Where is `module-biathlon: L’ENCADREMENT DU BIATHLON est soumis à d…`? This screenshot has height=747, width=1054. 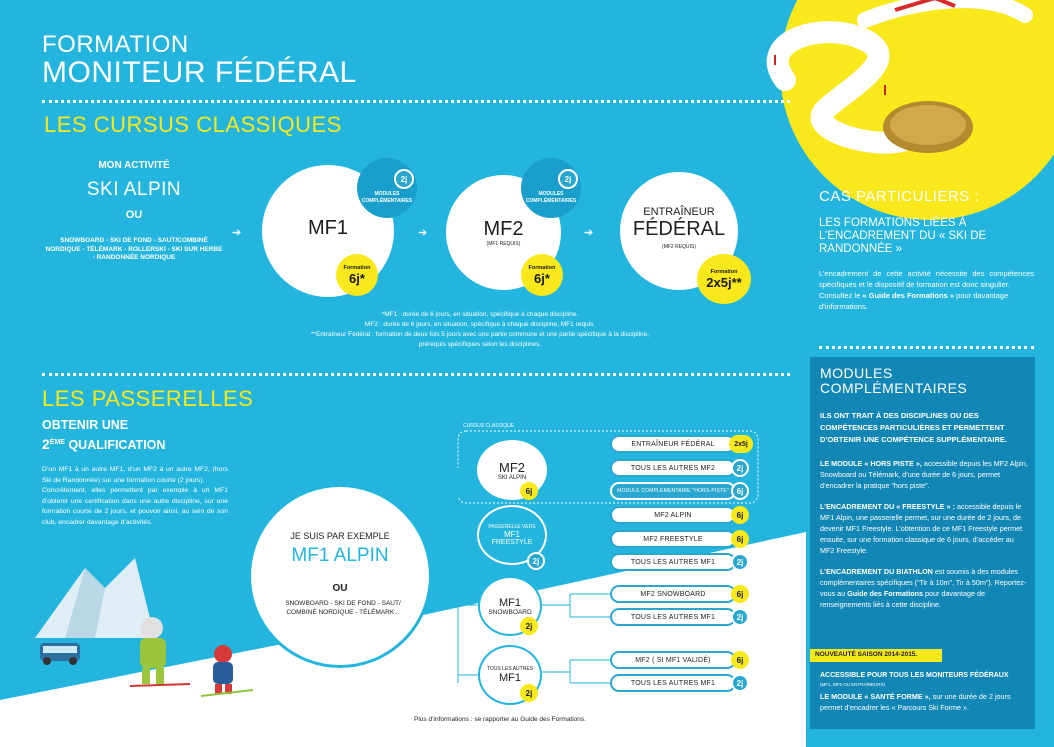
module-biathlon: L’ENCADREMENT DU BIATHLON est soumis à d… is located at coordinates (923, 588).